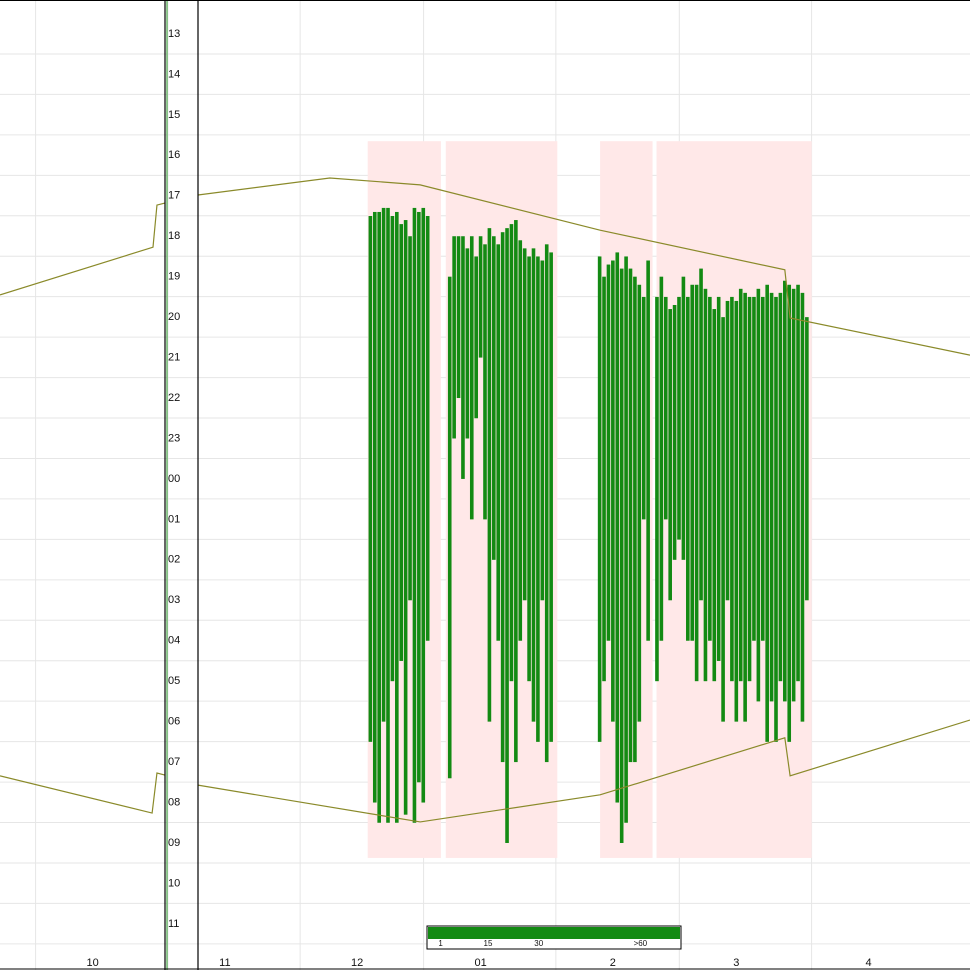 Image resolution: width=970 pixels, height=970 pixels. Describe the element at coordinates (174, 438) in the screenshot. I see `y-tick-label: 23` at that location.